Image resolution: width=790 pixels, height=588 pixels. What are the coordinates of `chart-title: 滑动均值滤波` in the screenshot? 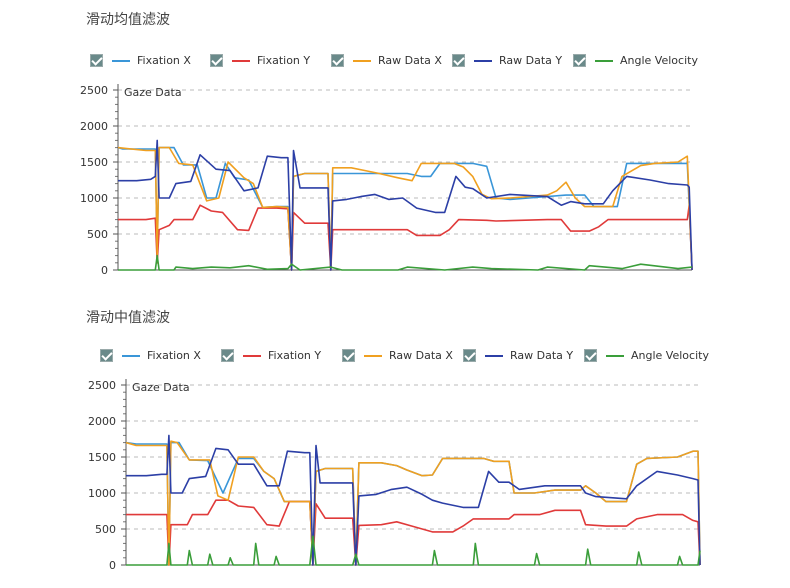 It's located at (128, 20).